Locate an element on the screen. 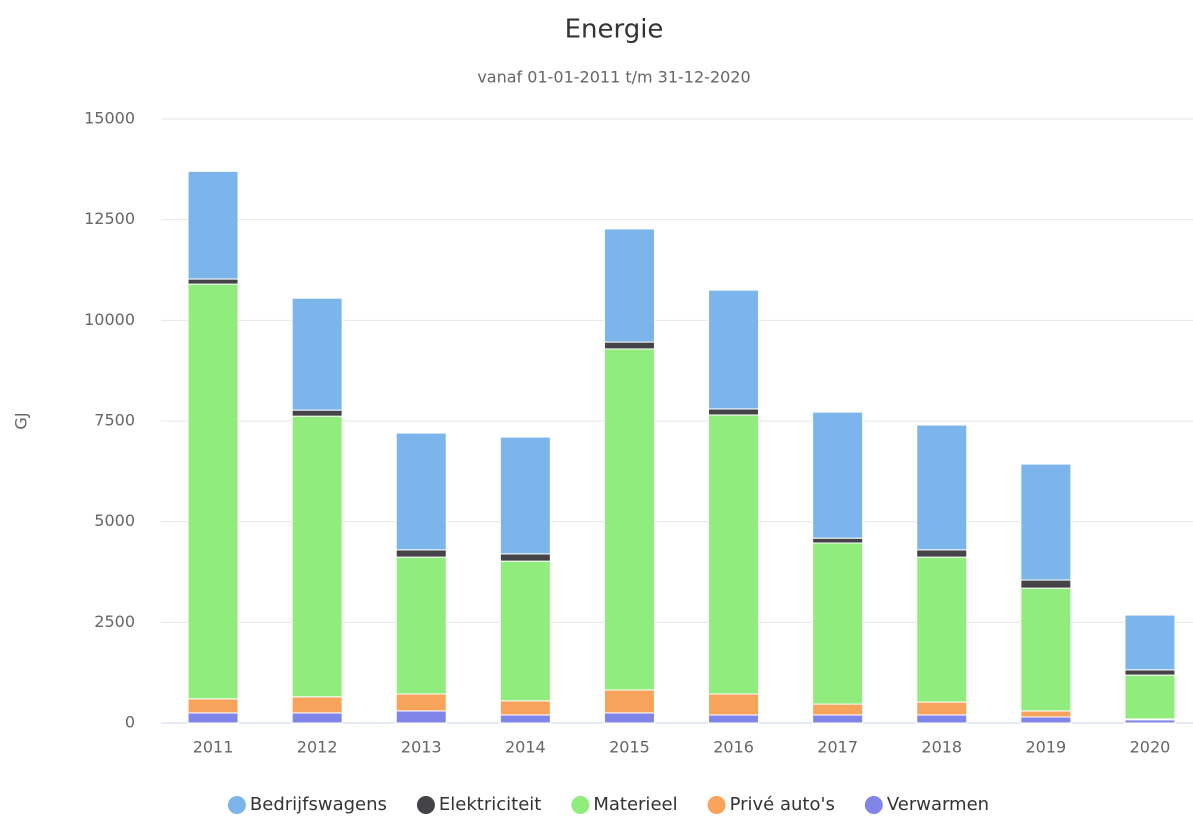 This screenshot has height=817, width=1193. y-tick-label: 10000 is located at coordinates (109, 319).